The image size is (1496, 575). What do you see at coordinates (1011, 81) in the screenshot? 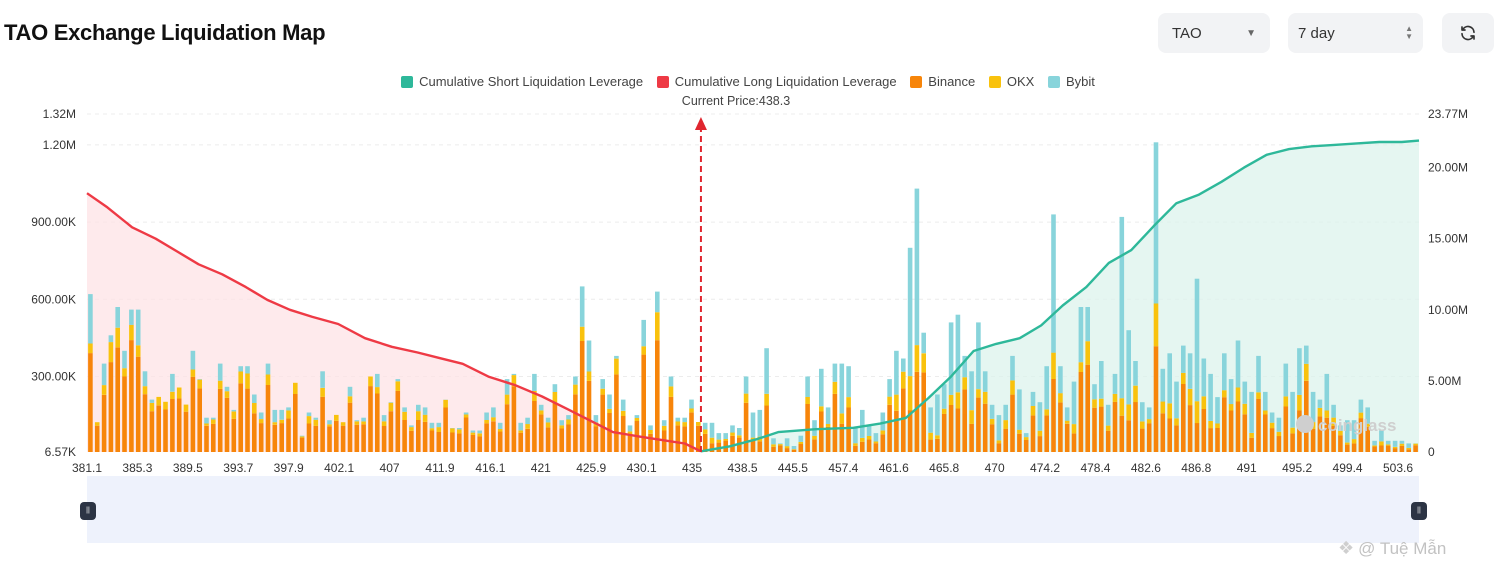
I see `legend-item-okx: OKX` at bounding box center [1011, 81].